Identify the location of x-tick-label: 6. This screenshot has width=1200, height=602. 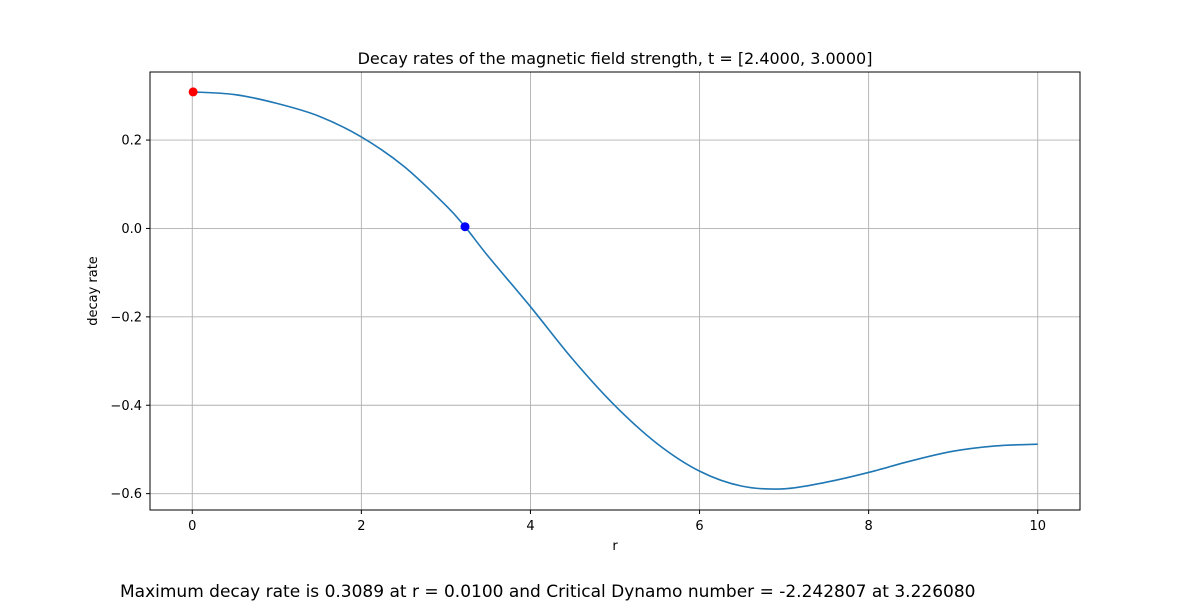
(699, 526).